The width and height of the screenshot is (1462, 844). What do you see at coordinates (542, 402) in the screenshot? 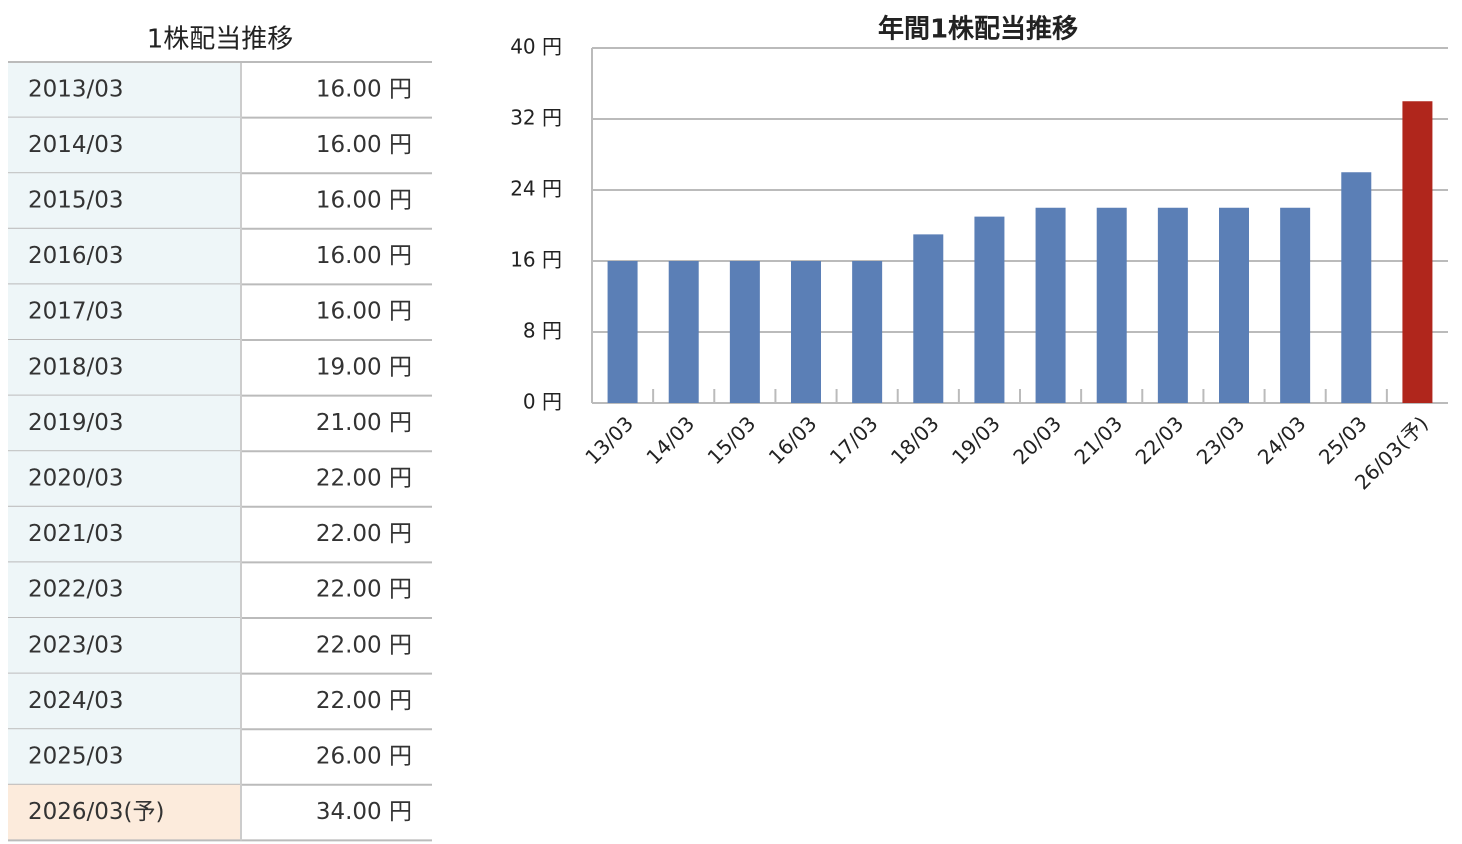
I see `y-tick-label: 0 円` at bounding box center [542, 402].